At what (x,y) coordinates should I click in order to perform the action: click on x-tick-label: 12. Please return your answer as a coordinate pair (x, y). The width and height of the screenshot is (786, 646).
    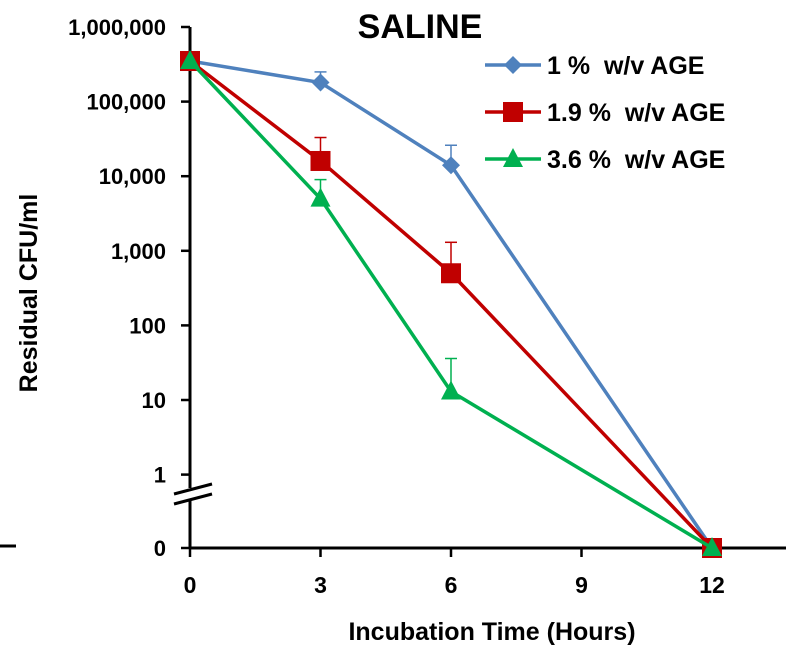
    Looking at the image, I should click on (712, 585).